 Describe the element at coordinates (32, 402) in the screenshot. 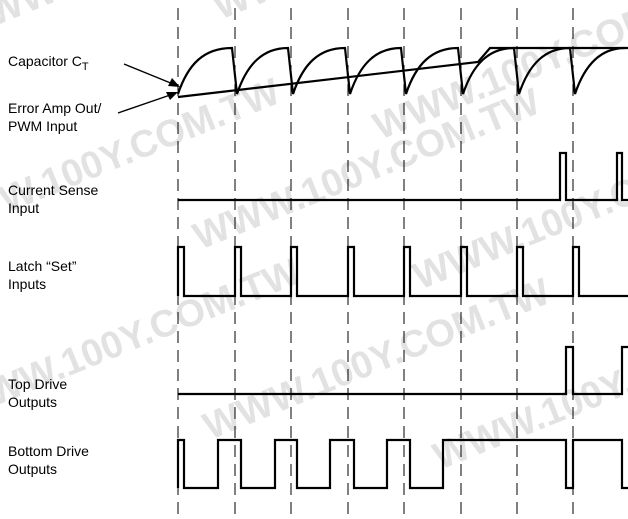

I see `top-drive-label-line2: Outputs` at that location.